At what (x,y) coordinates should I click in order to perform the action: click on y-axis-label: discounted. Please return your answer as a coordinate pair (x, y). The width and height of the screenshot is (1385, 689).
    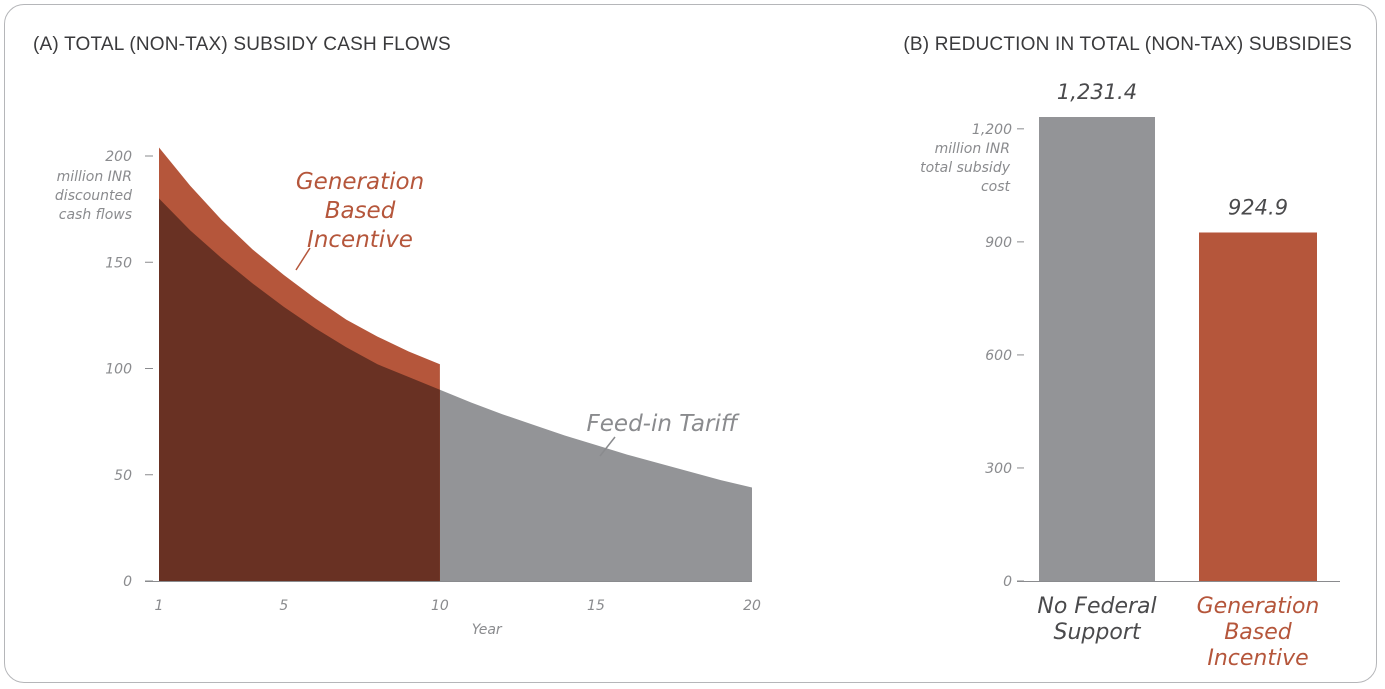
    Looking at the image, I should click on (93, 196).